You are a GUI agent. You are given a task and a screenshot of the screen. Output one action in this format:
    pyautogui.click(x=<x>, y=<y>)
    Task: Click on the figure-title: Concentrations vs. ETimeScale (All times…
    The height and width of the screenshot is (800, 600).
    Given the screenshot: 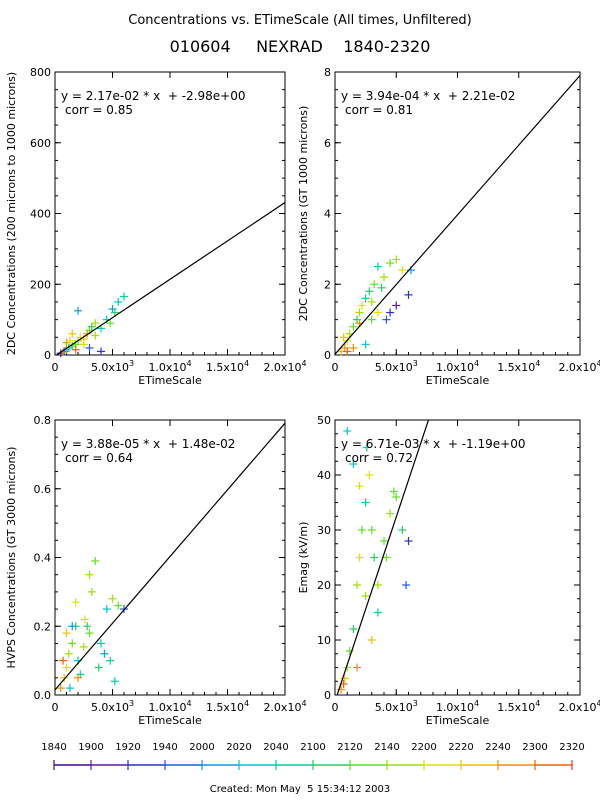 What is the action you would take?
    pyautogui.click(x=300, y=20)
    